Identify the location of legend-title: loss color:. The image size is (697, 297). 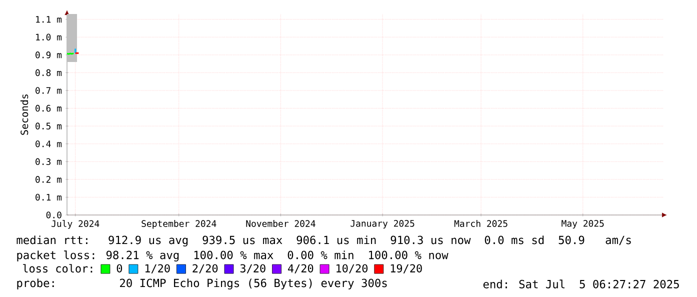
(57, 268).